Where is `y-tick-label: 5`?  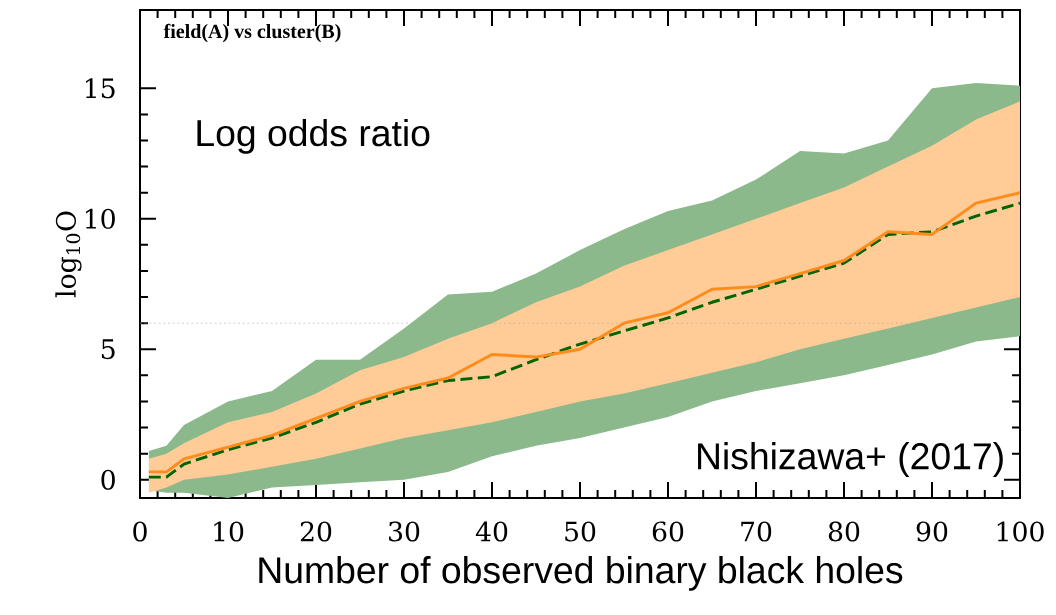 y-tick-label: 5 is located at coordinates (108, 349).